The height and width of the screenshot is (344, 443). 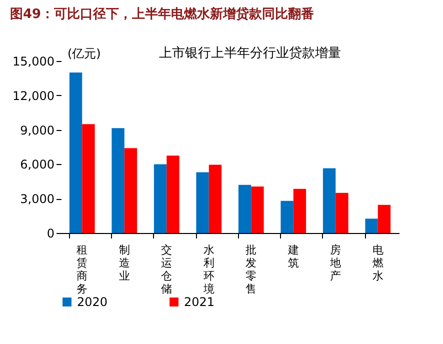 What do you see at coordinates (37, 130) in the screenshot?
I see `y-tick-label: 9,000` at bounding box center [37, 130].